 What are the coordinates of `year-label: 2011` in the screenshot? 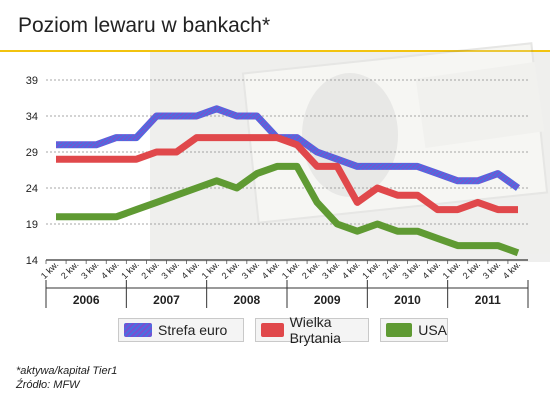 It's located at (488, 300).